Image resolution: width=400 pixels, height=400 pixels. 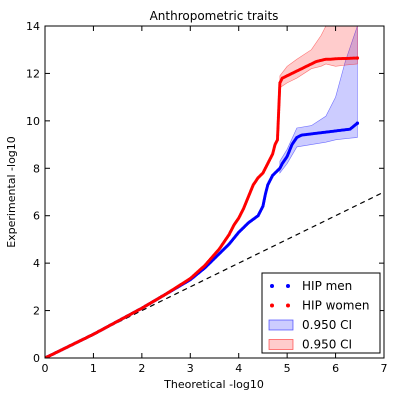 What do you see at coordinates (45, 368) in the screenshot?
I see `x-tick-label: 0` at bounding box center [45, 368].